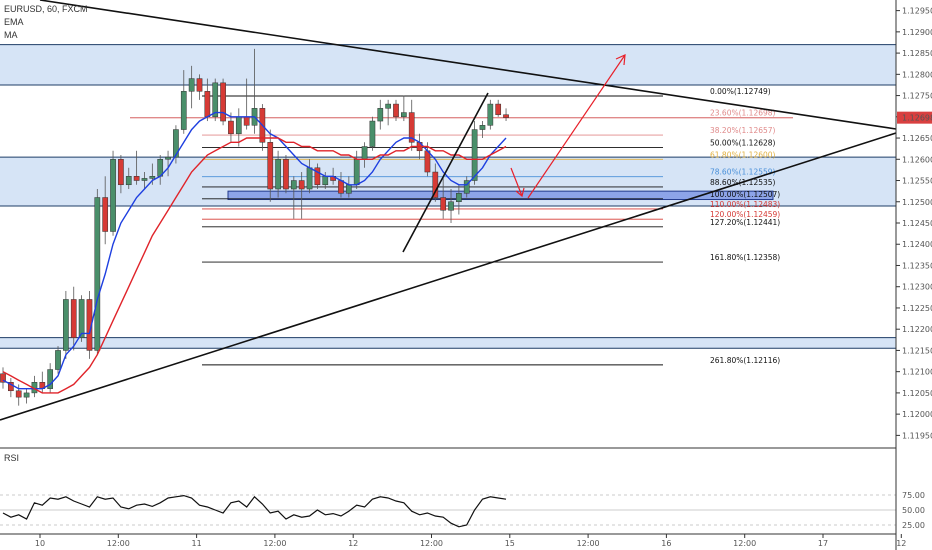  I want to click on rsi-layer, so click(448, 511).